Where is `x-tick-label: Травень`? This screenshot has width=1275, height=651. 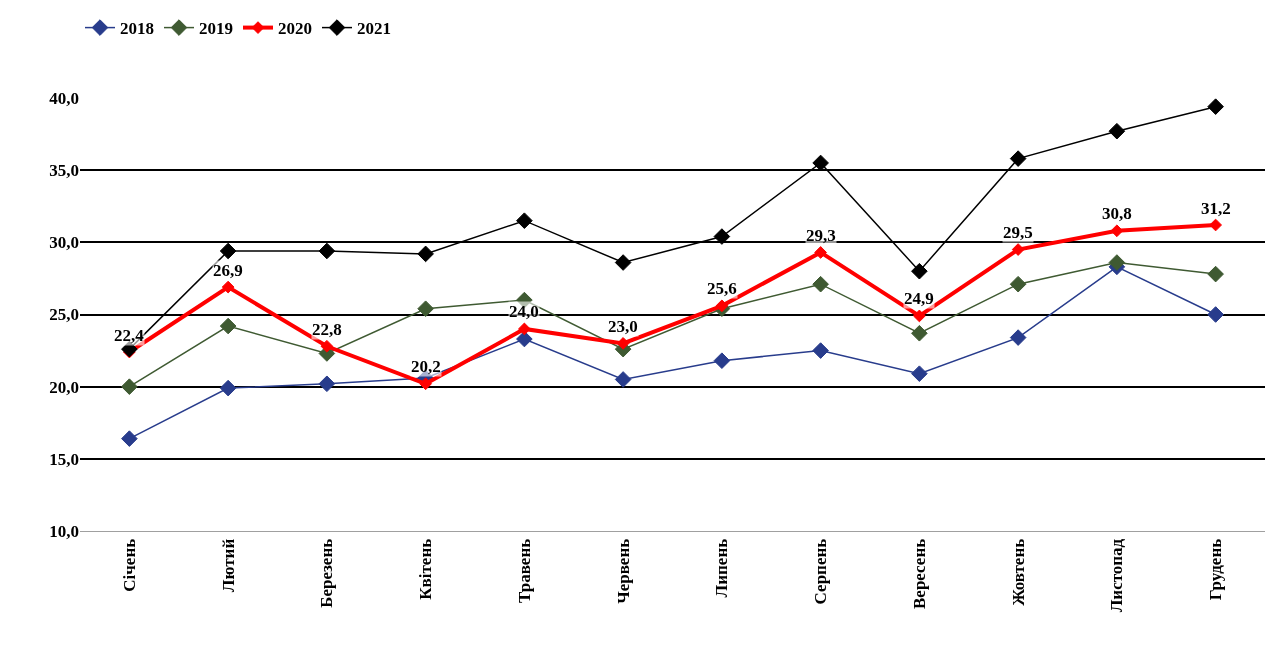 x-tick-label: Травень is located at coordinates (524, 570).